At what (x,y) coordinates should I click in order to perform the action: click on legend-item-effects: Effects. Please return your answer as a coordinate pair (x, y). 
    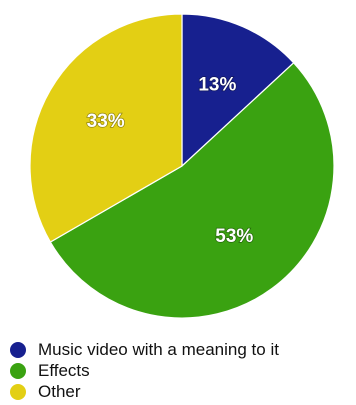
    Looking at the image, I should click on (180, 370).